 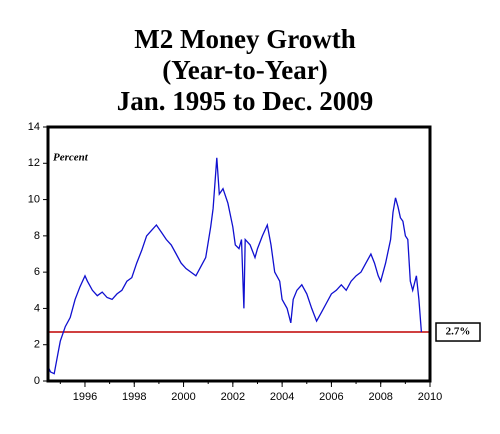 What do you see at coordinates (244, 39) in the screenshot?
I see `title-line: M2 Money Growth` at bounding box center [244, 39].